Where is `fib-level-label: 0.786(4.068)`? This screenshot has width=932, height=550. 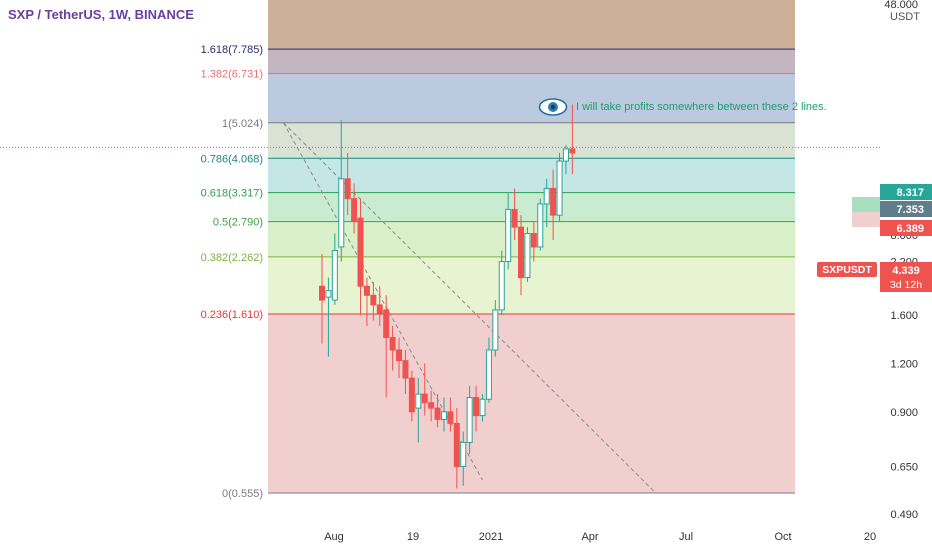
fib-level-label: 0.786(4.068) is located at coordinates (232, 159).